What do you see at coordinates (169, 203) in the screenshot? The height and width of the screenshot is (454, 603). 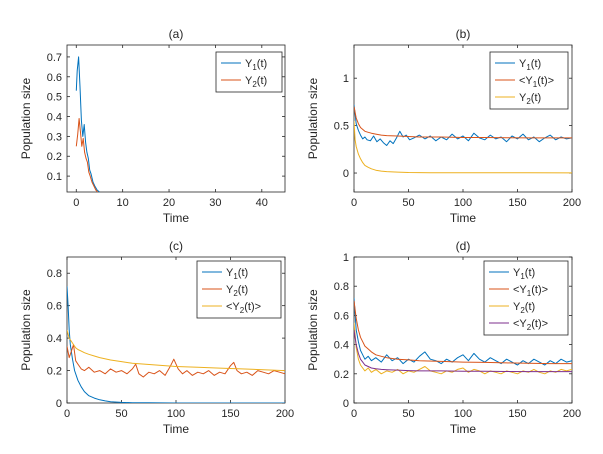 I see `x-tick-label: 20` at bounding box center [169, 203].